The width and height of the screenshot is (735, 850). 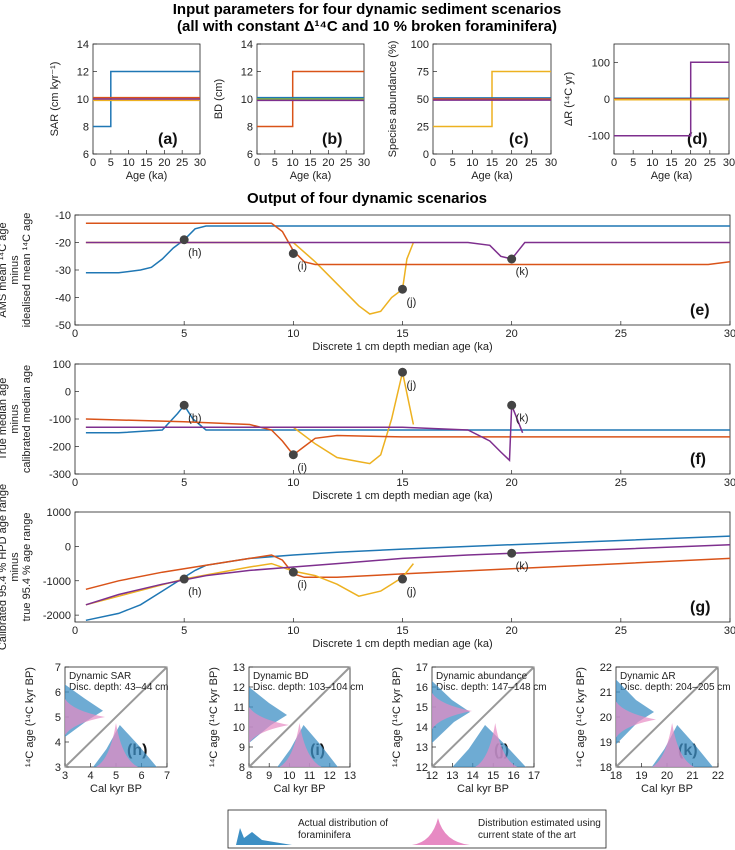 I want to click on y-axis-label-line: Calibrated 95.4 % HPD age range, so click(x=4, y=567).